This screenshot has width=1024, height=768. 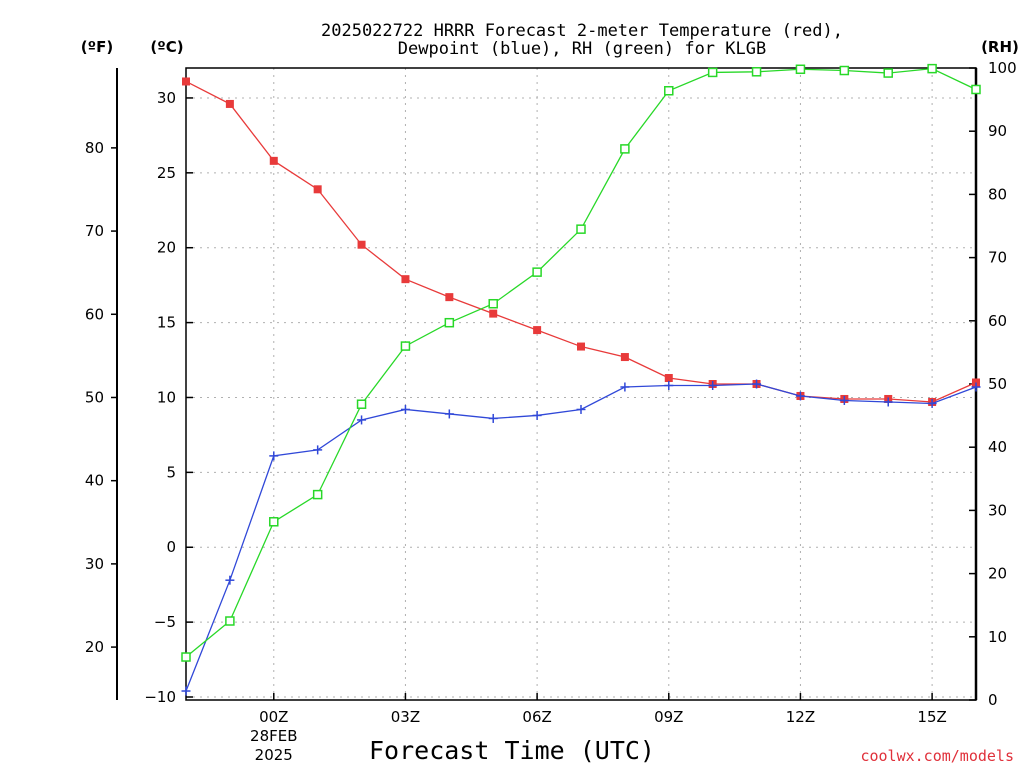 What do you see at coordinates (94, 564) in the screenshot?
I see `fahrenheit-tick-label: 30` at bounding box center [94, 564].